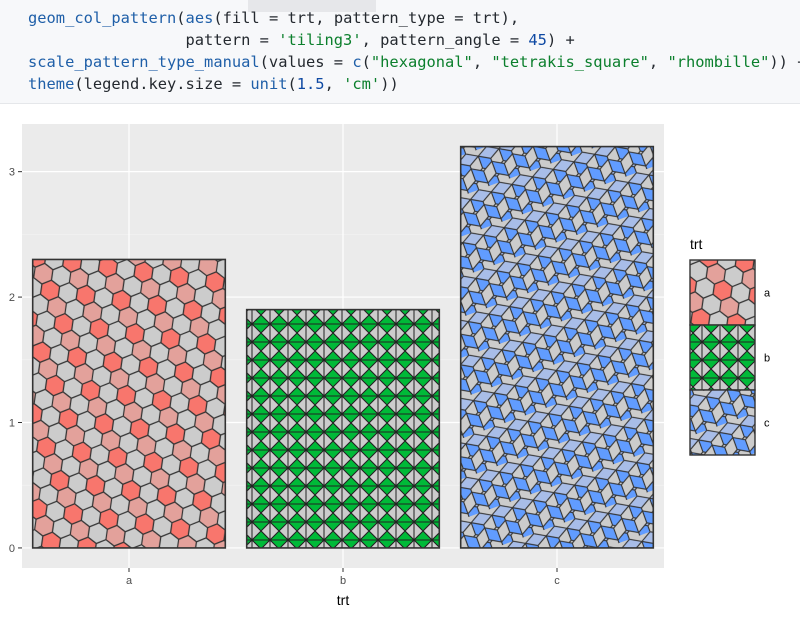 This screenshot has height=632, width=800. I want to click on legend-label-a: a, so click(767, 294).